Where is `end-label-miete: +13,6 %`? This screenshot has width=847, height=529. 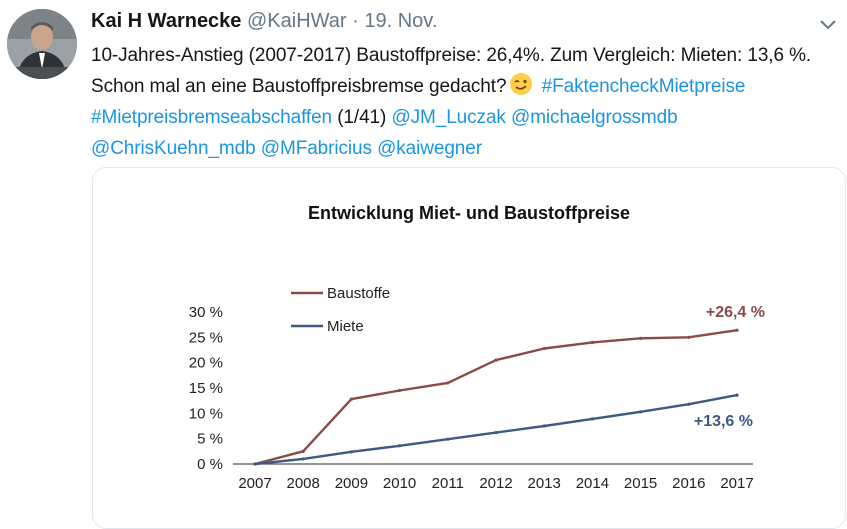
end-label-miete: +13,6 % is located at coordinates (723, 421).